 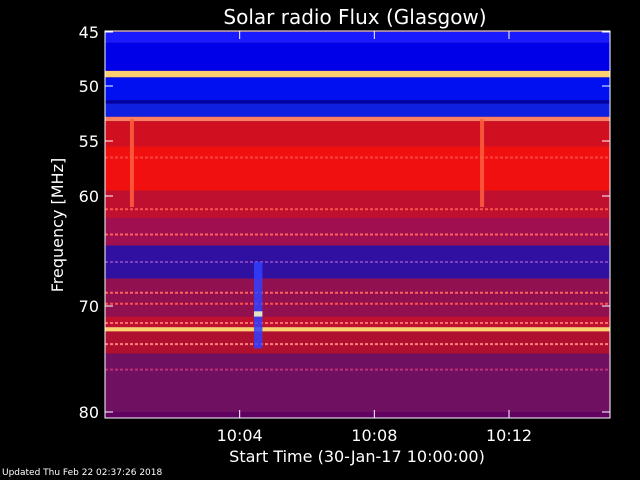 What do you see at coordinates (89, 412) in the screenshot?
I see `y-tick-label-80: 80` at bounding box center [89, 412].